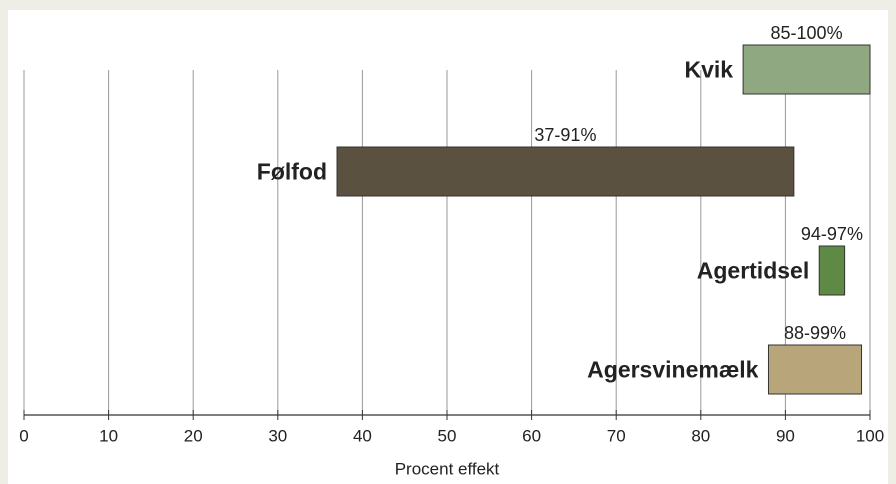 This screenshot has width=896, height=484. I want to click on x-tick-label: 70, so click(616, 435).